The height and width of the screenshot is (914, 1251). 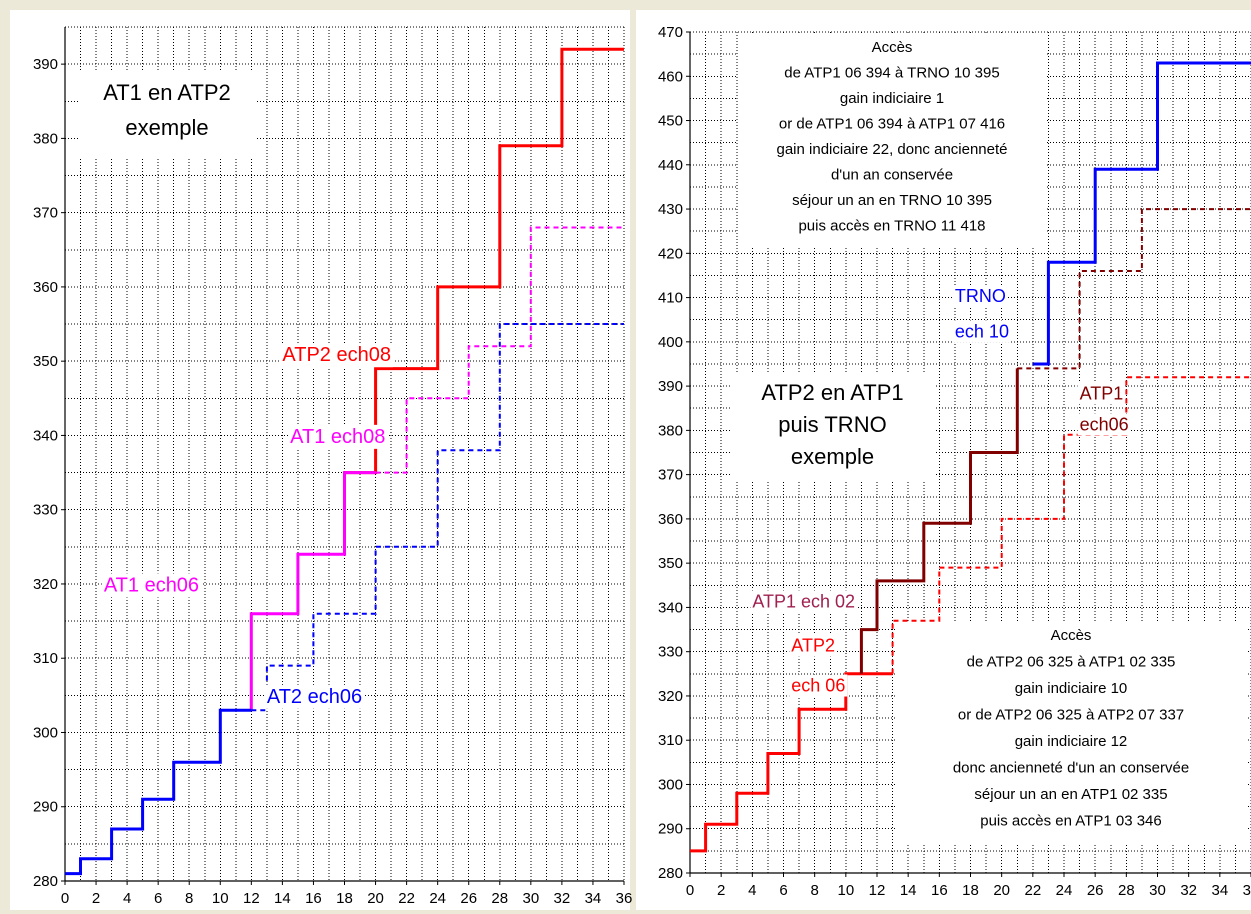 I want to click on y-tick-label: 340, so click(x=45, y=435).